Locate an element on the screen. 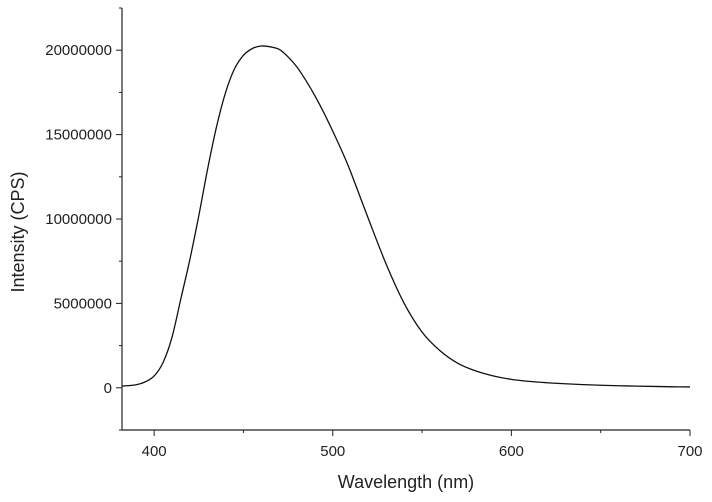 The height and width of the screenshot is (502, 712). y-axis-label: Intensity (CPS) is located at coordinates (18, 231).